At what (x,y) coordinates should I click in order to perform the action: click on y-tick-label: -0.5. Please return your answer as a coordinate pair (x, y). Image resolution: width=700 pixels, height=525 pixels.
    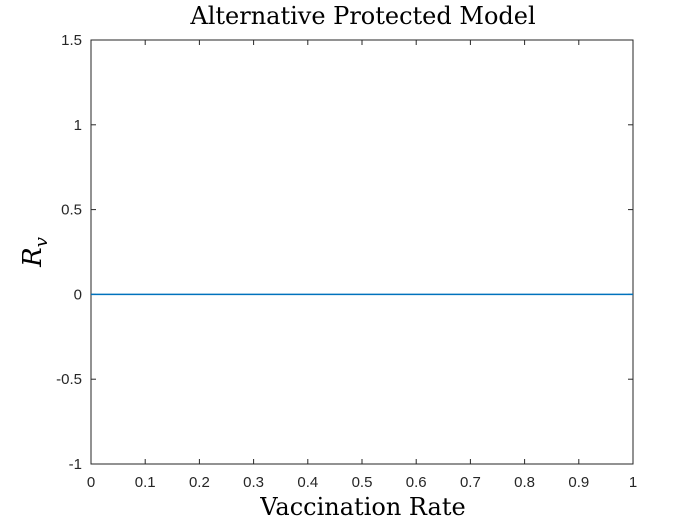
    Looking at the image, I should click on (69, 379).